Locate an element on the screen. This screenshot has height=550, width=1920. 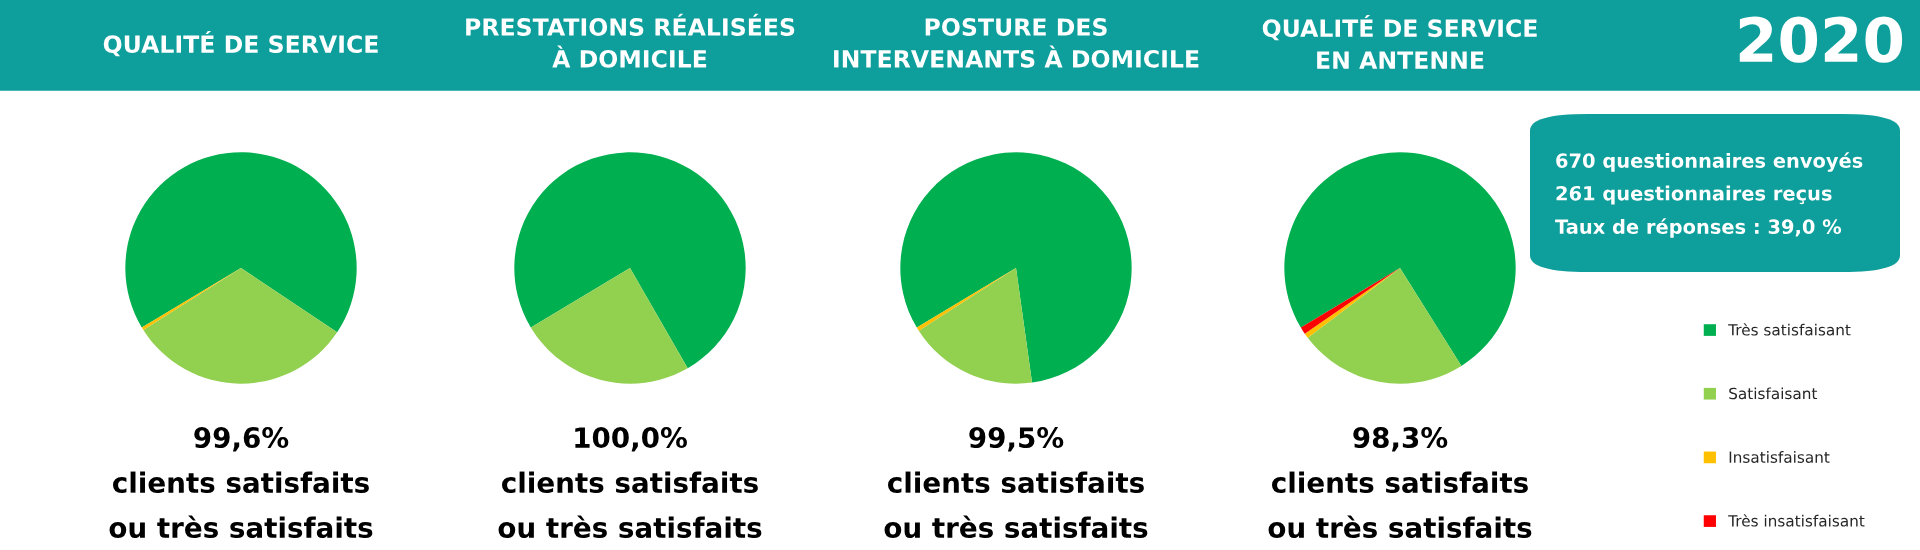
text: 100,0% is located at coordinates (631, 439).